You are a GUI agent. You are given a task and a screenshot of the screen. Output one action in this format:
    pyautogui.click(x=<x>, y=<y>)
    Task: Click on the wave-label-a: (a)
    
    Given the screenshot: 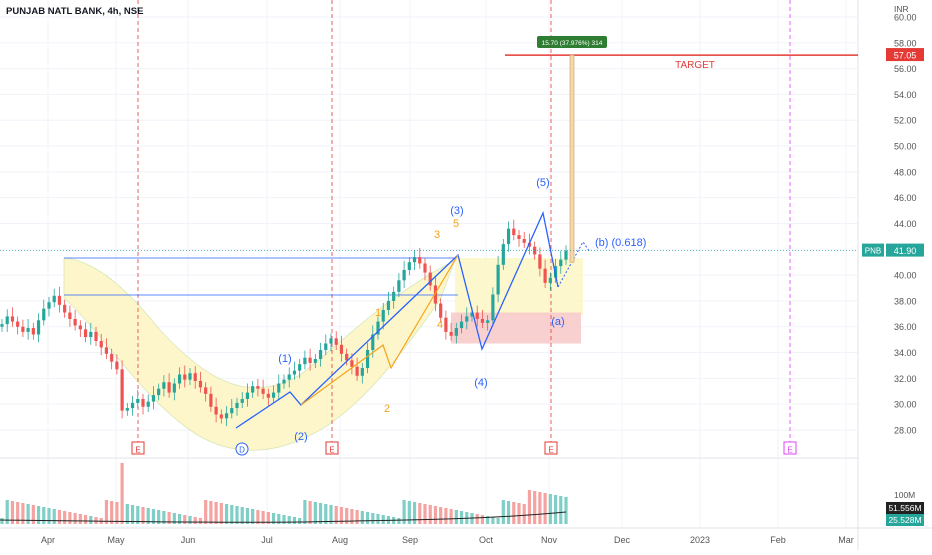 What is the action you would take?
    pyautogui.click(x=557, y=322)
    